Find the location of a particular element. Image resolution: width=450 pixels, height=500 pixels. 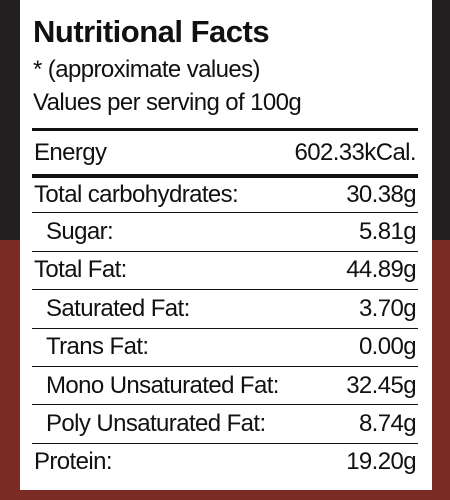

nutrient-label: Poly Unsaturated Fat: is located at coordinates (156, 424).